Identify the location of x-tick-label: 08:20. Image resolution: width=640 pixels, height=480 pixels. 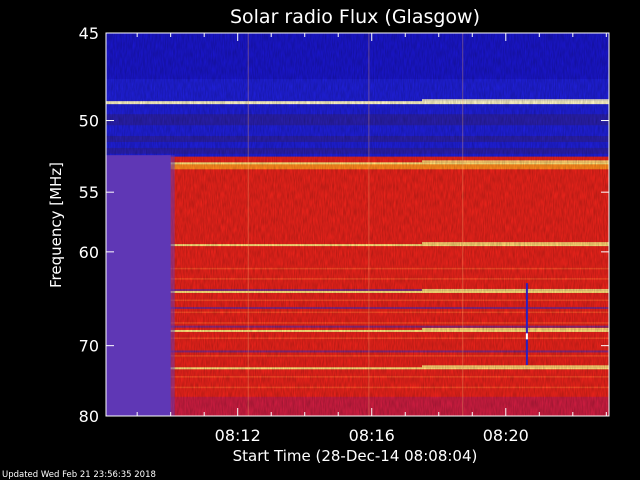
(506, 435).